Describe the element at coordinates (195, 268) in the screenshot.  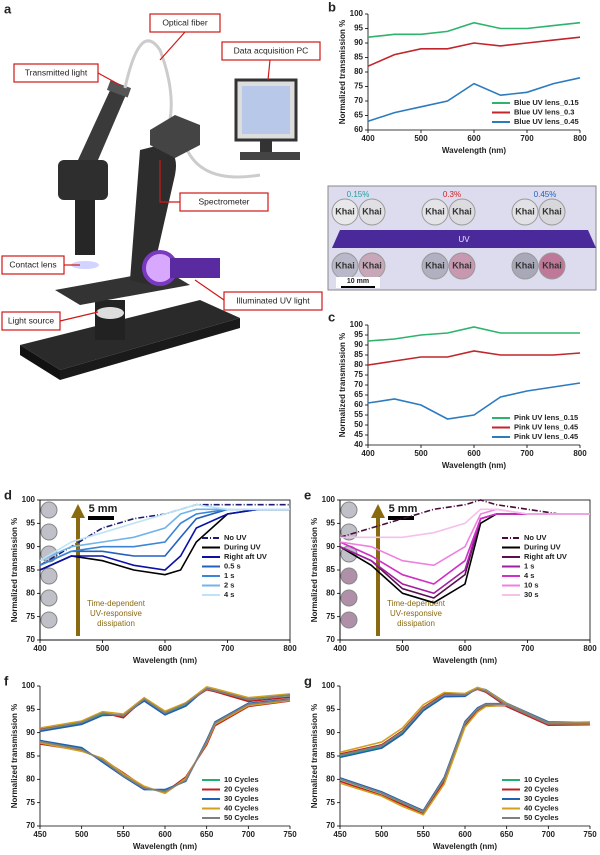
I see `uv-light-body` at that location.